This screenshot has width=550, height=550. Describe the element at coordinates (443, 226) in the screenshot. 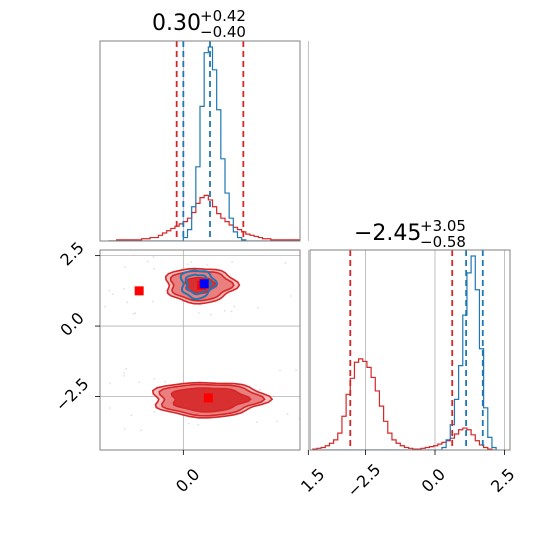

I see `title-p1-plus: +3.05` at that location.